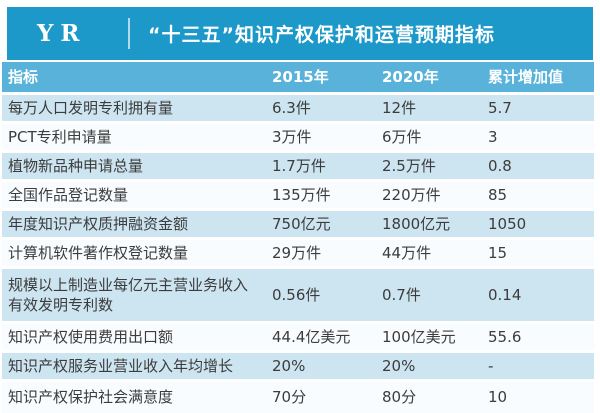 This screenshot has height=413, width=600. Describe the element at coordinates (401, 294) in the screenshot. I see `value-2020-cell: 0.7件` at that location.